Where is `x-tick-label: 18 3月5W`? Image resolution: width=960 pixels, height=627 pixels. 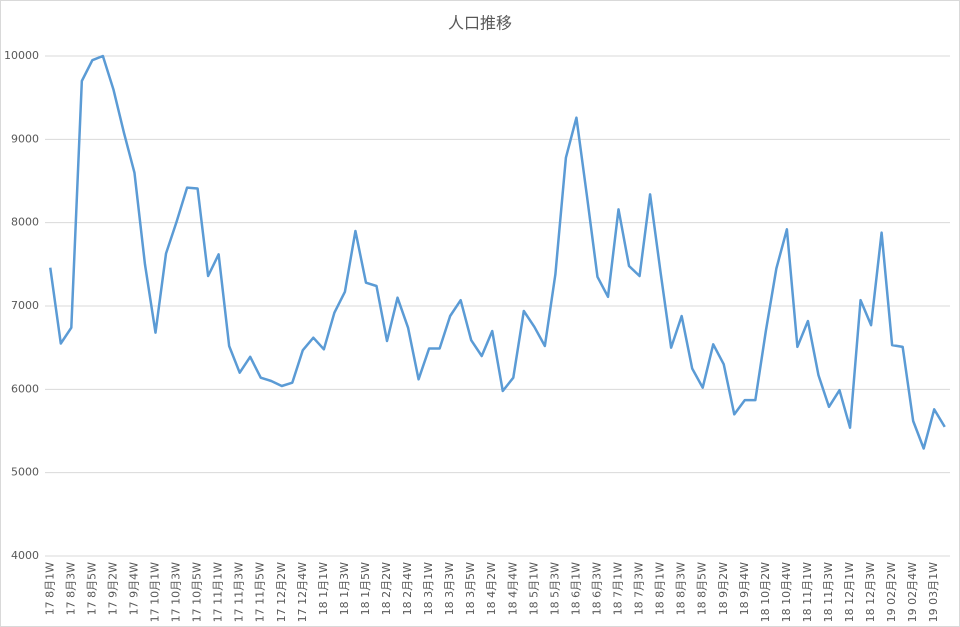
x-tick-label: 18 3月5W is located at coordinates (470, 588).